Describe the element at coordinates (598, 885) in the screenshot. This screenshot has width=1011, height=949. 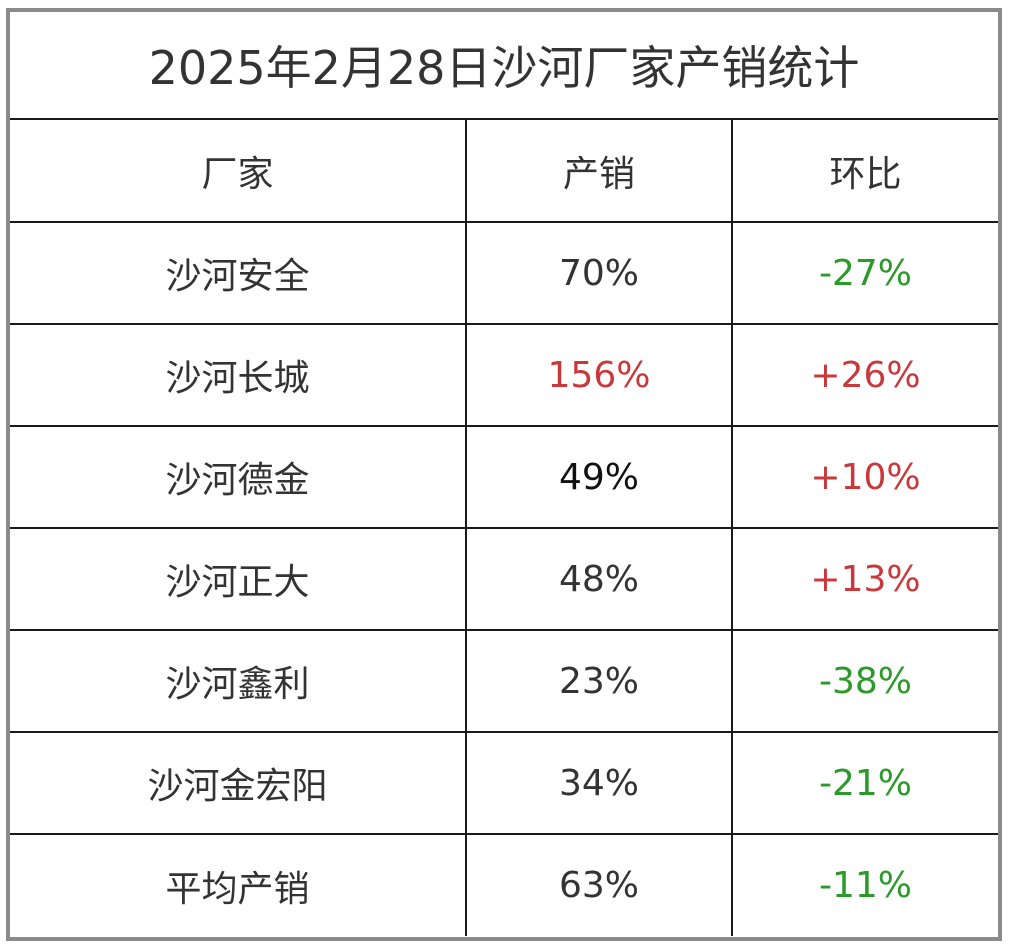
I see `sales-cell: 63%` at that location.